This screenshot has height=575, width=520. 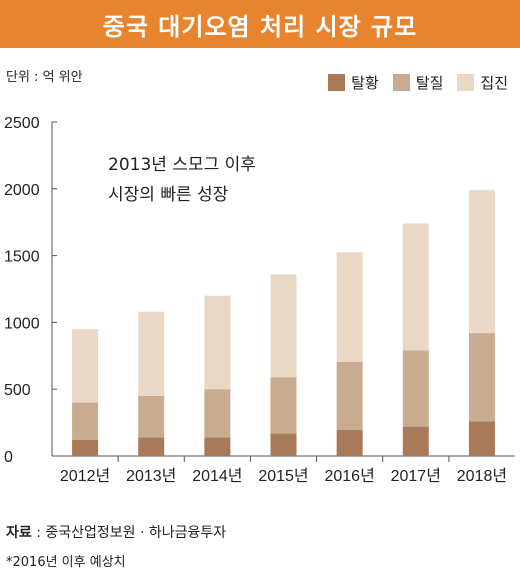 I want to click on x-tick-label: 2016년, so click(x=349, y=476).